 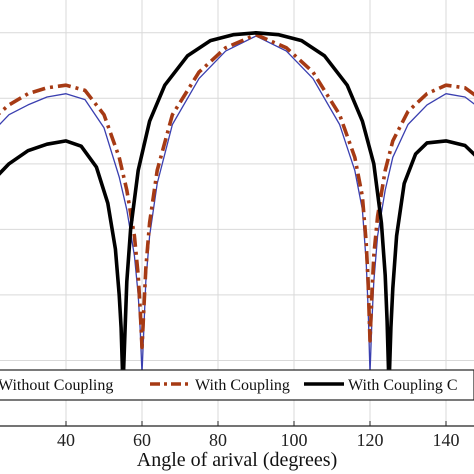 What do you see at coordinates (142, 440) in the screenshot?
I see `x-tick-label: 60` at bounding box center [142, 440].